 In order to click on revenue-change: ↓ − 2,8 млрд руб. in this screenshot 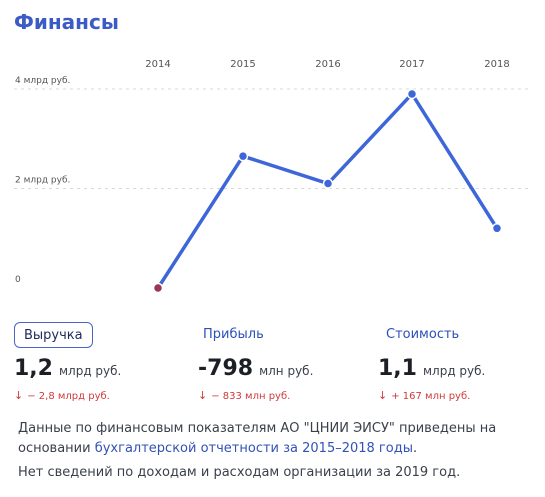, I will do `click(62, 395)`.